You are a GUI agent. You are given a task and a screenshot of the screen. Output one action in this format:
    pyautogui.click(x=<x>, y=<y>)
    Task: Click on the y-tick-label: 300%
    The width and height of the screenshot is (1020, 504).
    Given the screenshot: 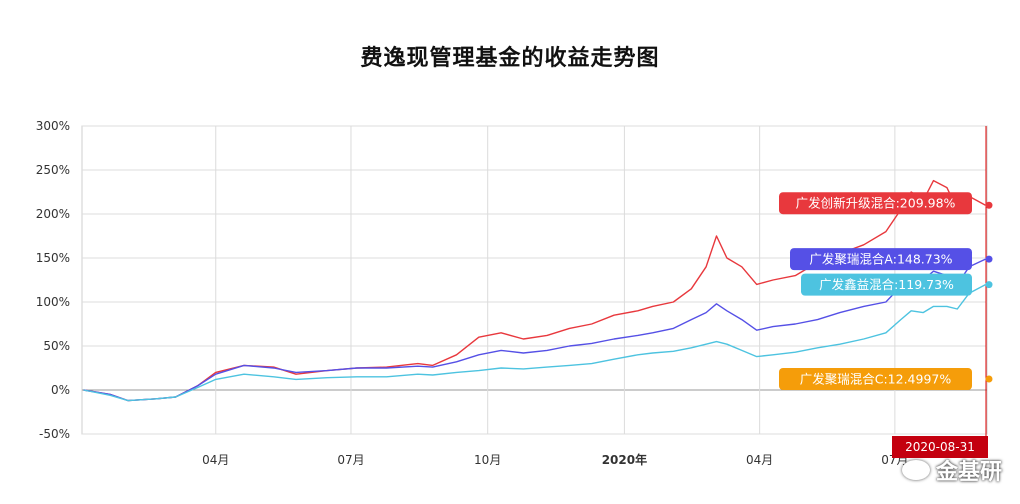 What is the action you would take?
    pyautogui.click(x=53, y=126)
    